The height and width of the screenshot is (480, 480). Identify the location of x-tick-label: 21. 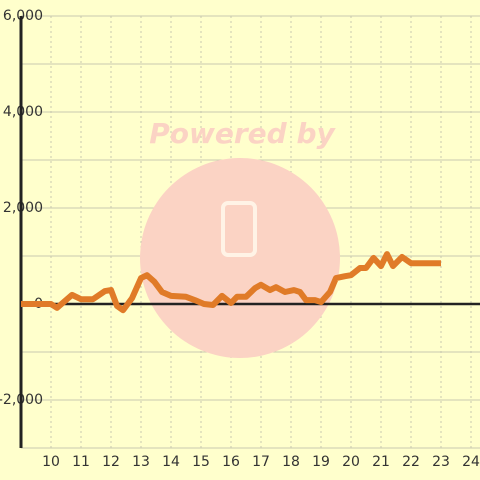
(381, 462).